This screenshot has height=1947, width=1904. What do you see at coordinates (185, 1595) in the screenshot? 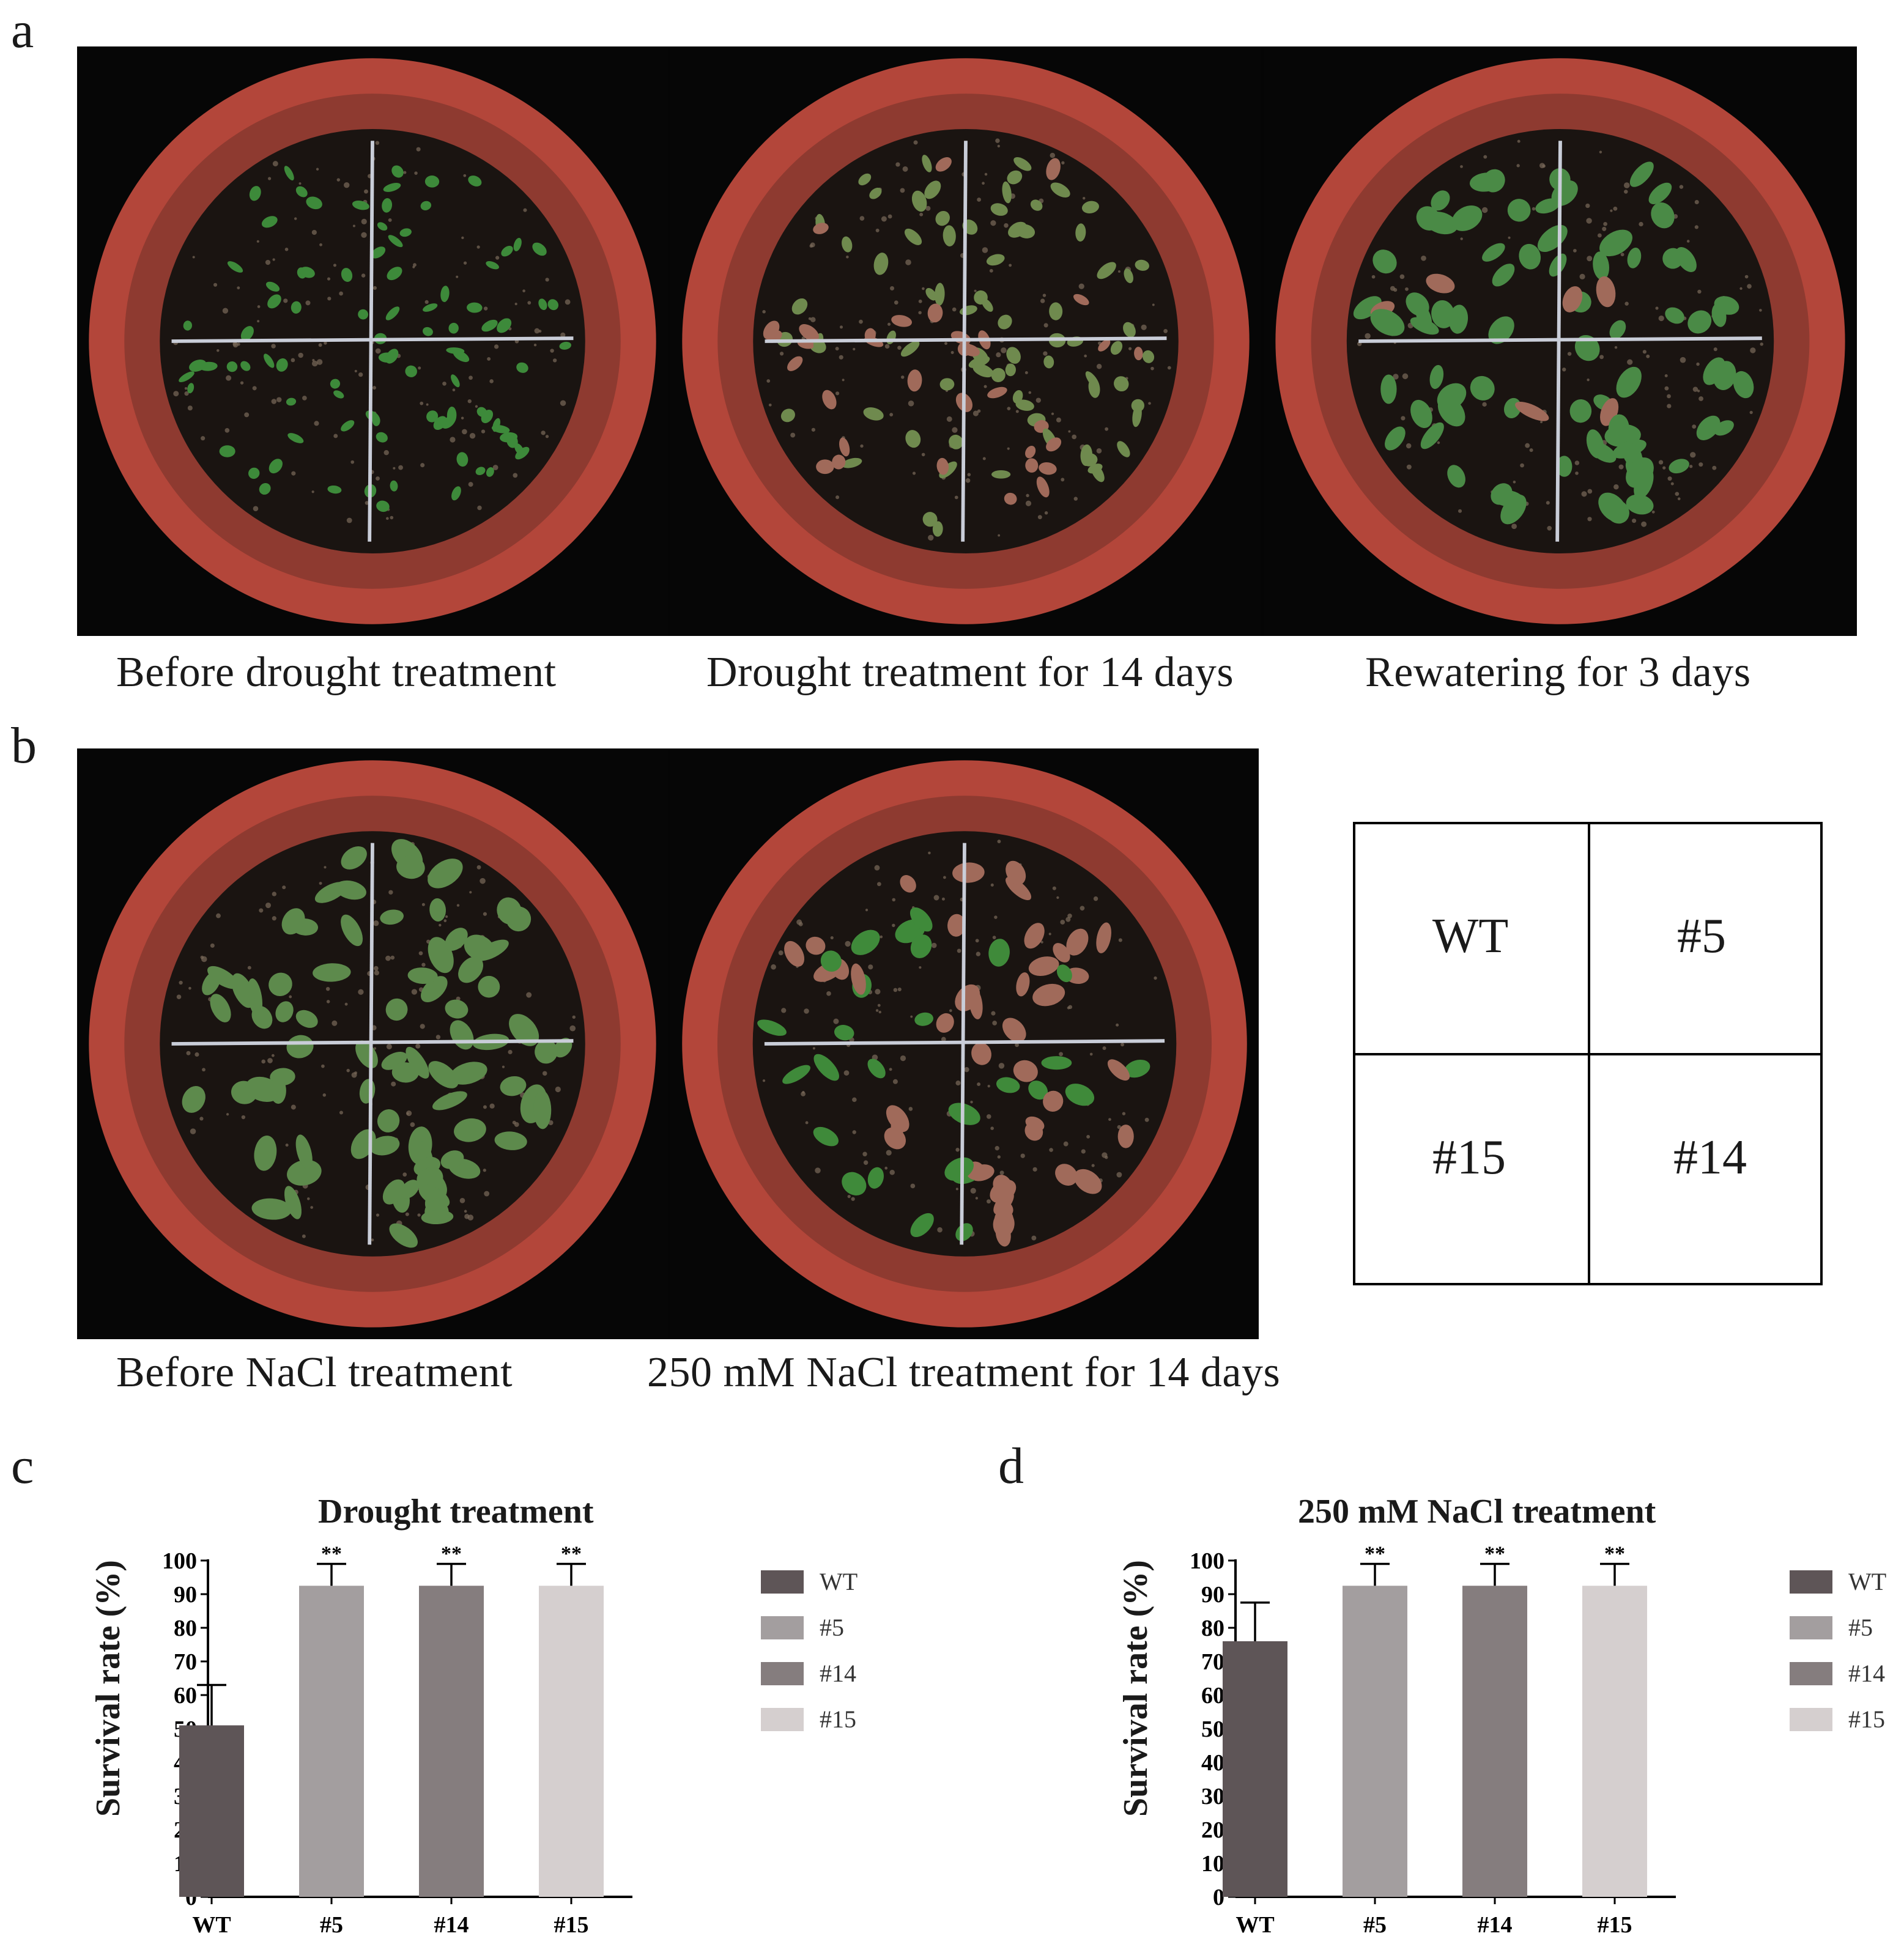
I see `y-tick-label: 90` at bounding box center [185, 1595].